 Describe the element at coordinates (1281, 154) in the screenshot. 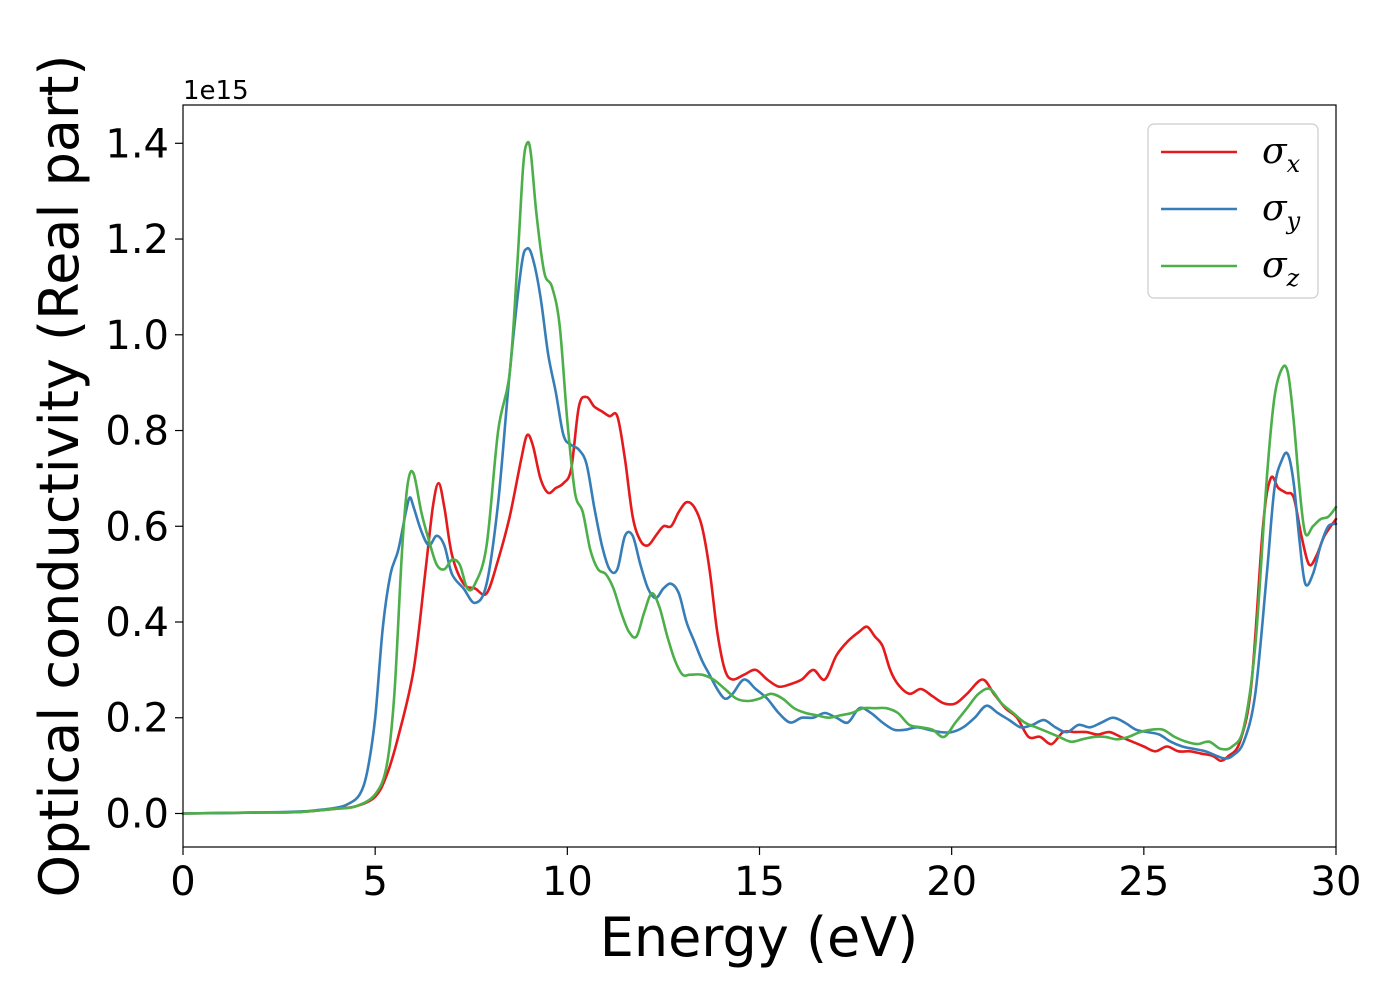

I see `legend-label-x: σx` at that location.